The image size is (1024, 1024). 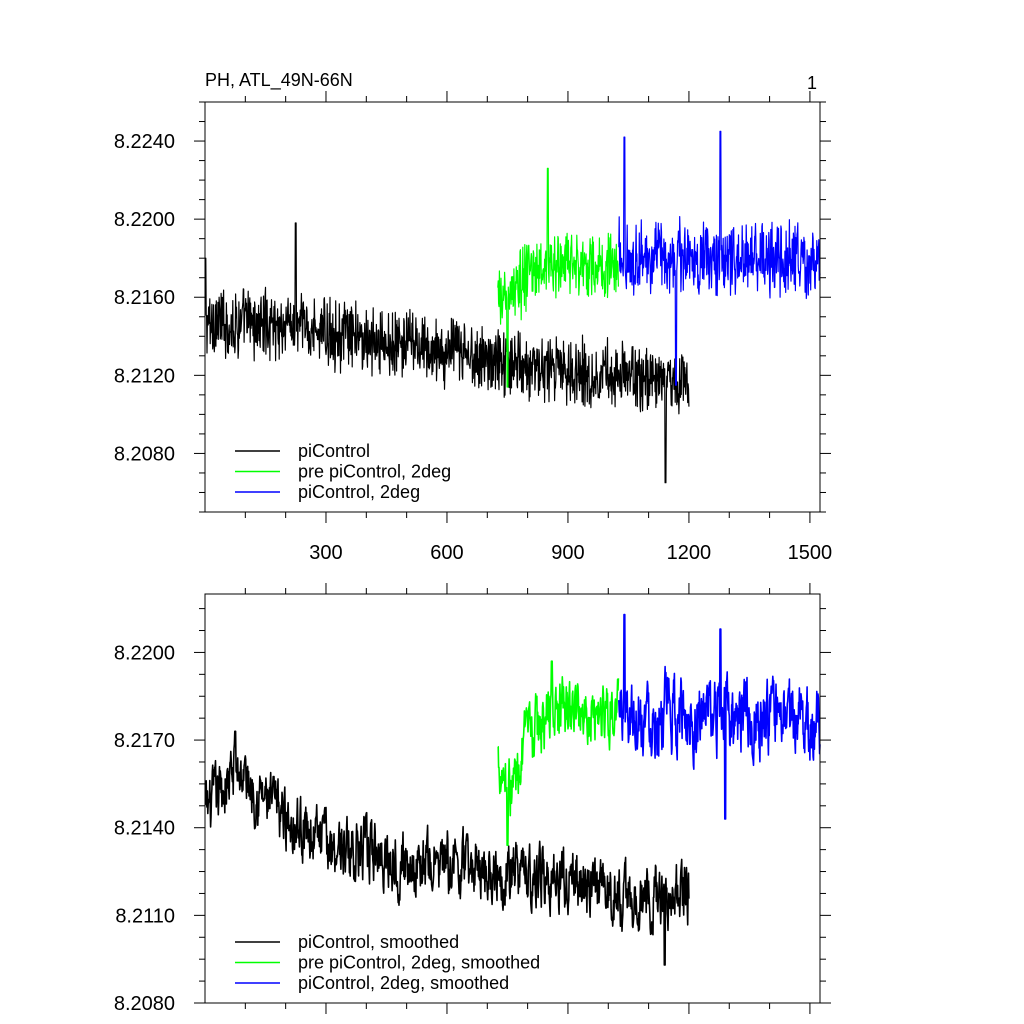 What do you see at coordinates (144, 376) in the screenshot?
I see `y-tick-label: 8.2120` at bounding box center [144, 376].